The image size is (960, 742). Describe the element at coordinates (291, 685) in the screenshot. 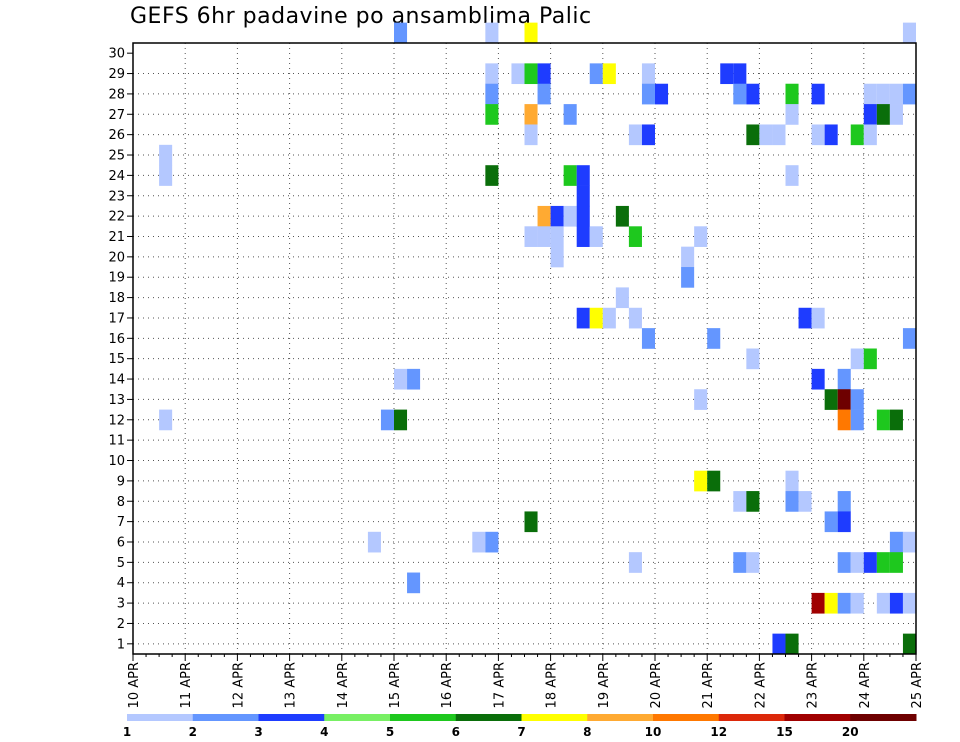

I see `x-tick-label: 13 APR` at that location.